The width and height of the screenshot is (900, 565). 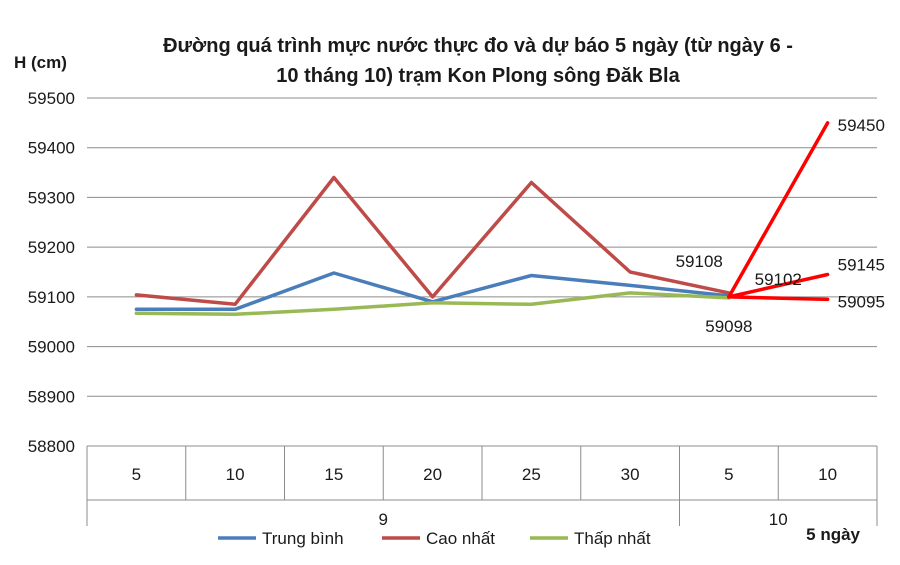 What do you see at coordinates (51, 297) in the screenshot?
I see `y-tick-label: 59100` at bounding box center [51, 297].